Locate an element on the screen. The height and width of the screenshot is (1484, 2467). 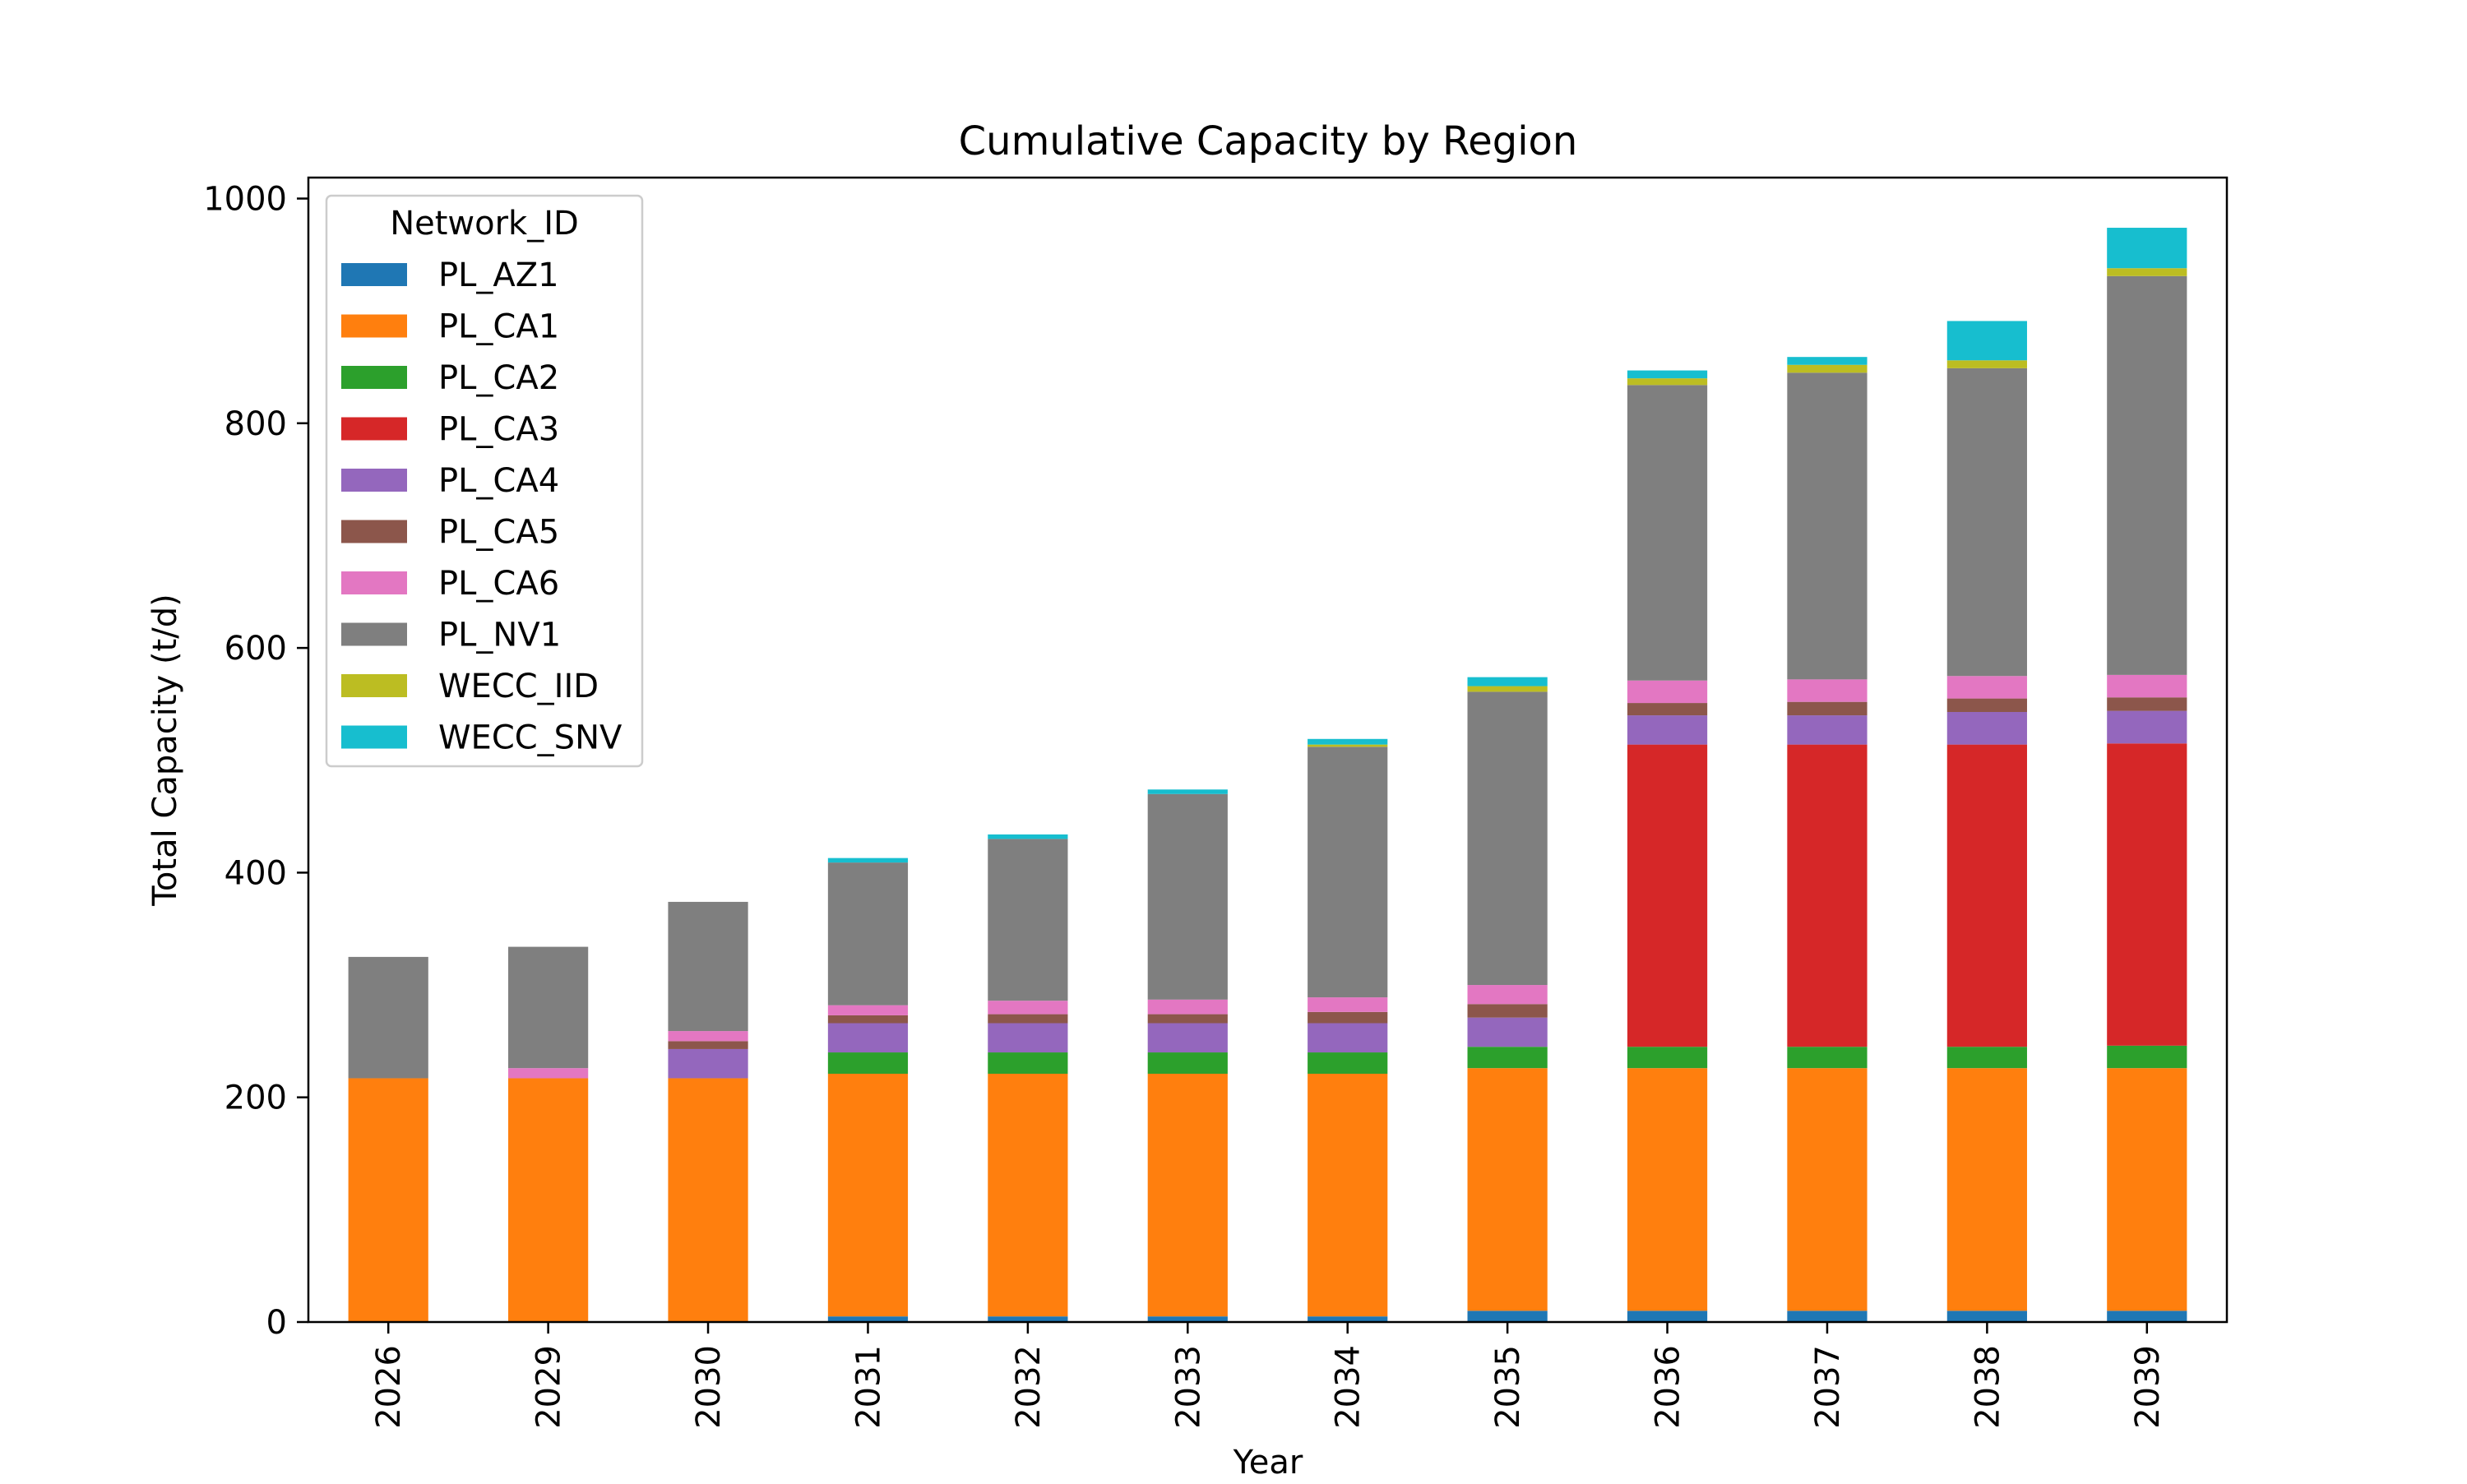
bar-segment-pl-ca4-2034 is located at coordinates (1348, 1038).